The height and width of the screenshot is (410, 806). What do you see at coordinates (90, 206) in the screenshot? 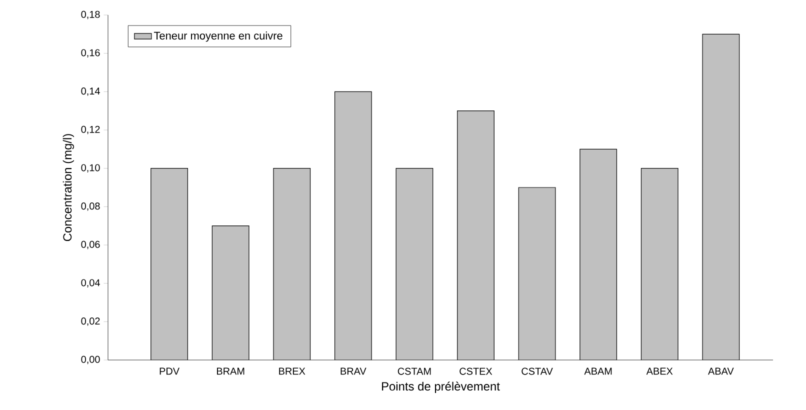
I see `y-tick-label: 0,08` at bounding box center [90, 206].